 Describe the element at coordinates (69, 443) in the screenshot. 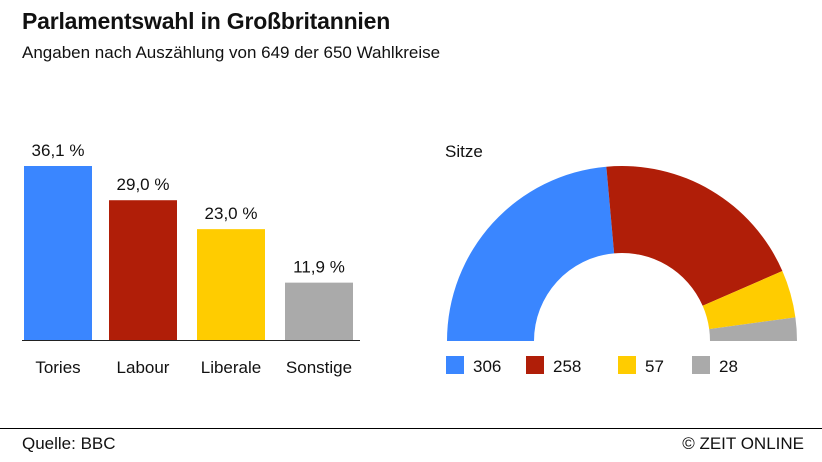

I see `source-label: Quelle: BBC` at that location.